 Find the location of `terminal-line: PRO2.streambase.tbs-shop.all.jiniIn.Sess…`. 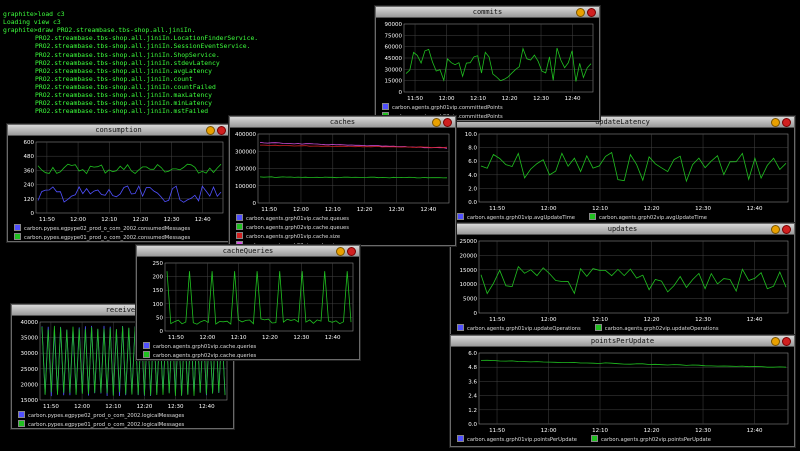

terminal-line: PRO2.streambase.tbs-shop.all.jiniIn.Sess… is located at coordinates (143, 46).